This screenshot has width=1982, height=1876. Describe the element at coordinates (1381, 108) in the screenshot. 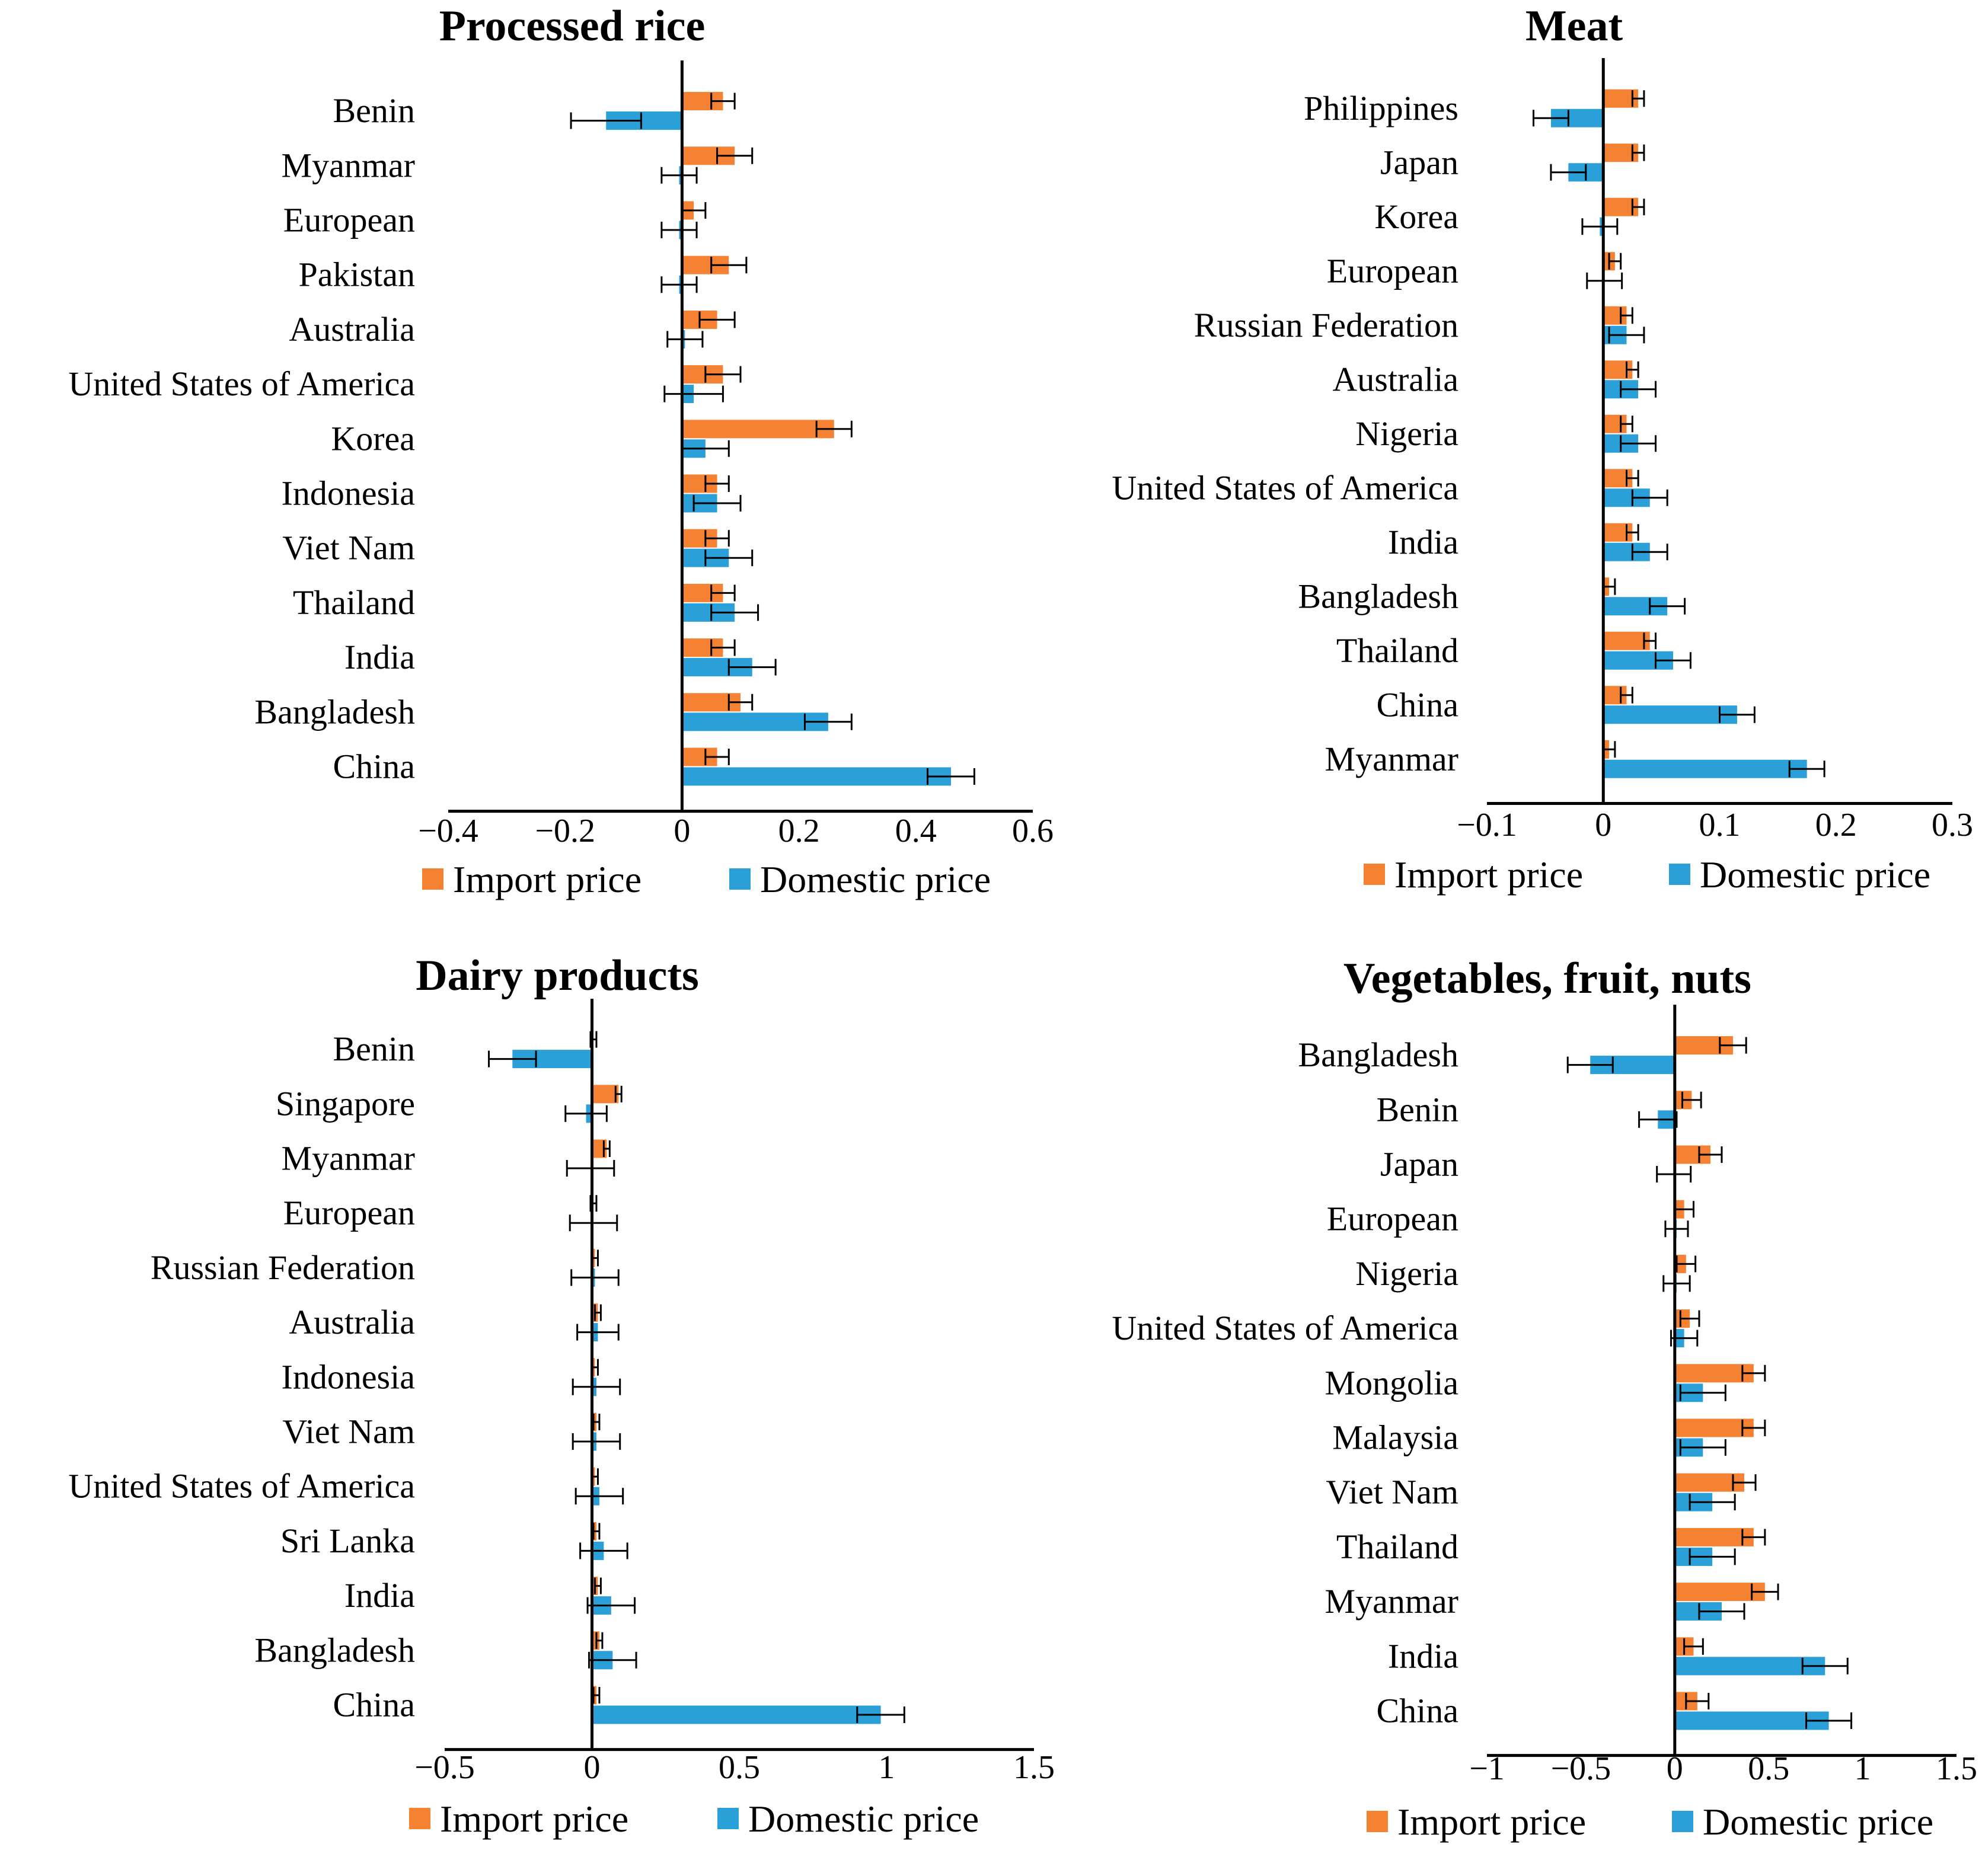

I see `category-label: Philippines` at that location.